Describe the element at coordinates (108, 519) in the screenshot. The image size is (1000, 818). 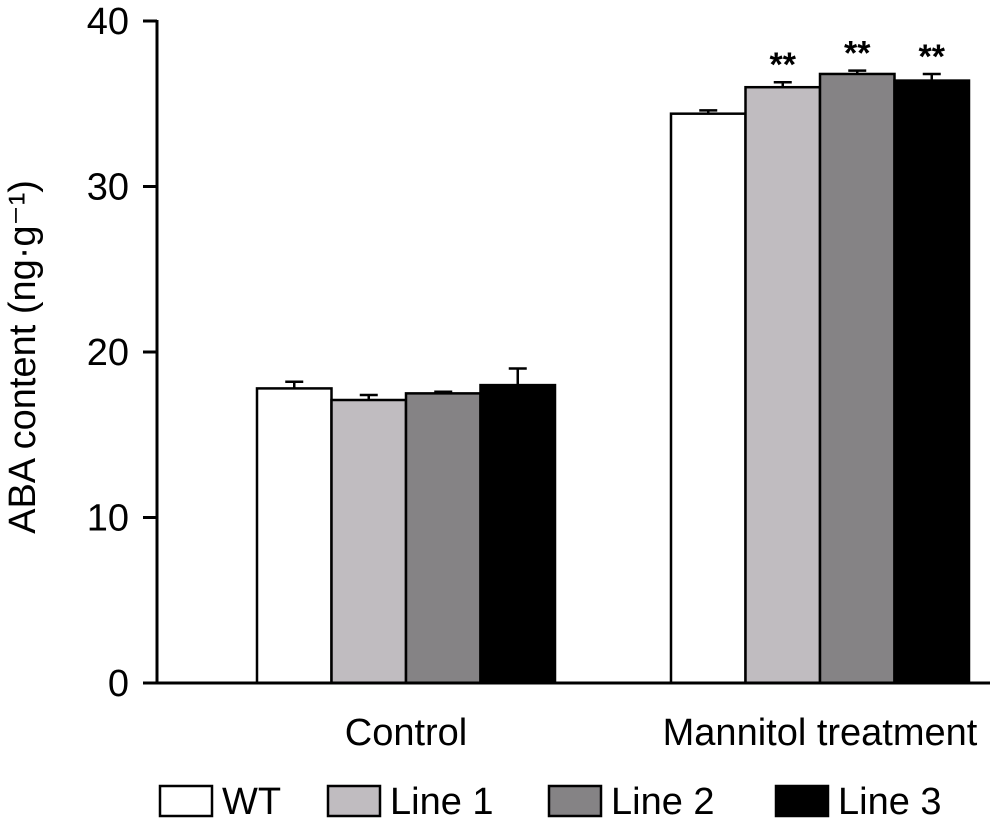
I see `y-tick-label: 10` at that location.